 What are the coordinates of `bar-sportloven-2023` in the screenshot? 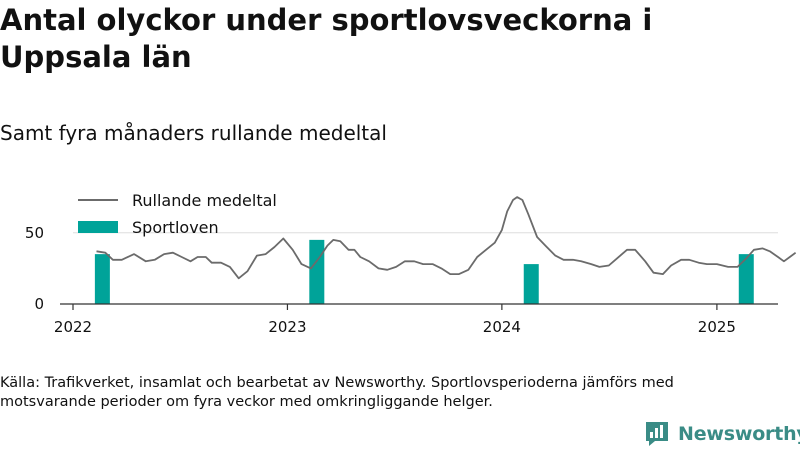 It's located at (317, 271).